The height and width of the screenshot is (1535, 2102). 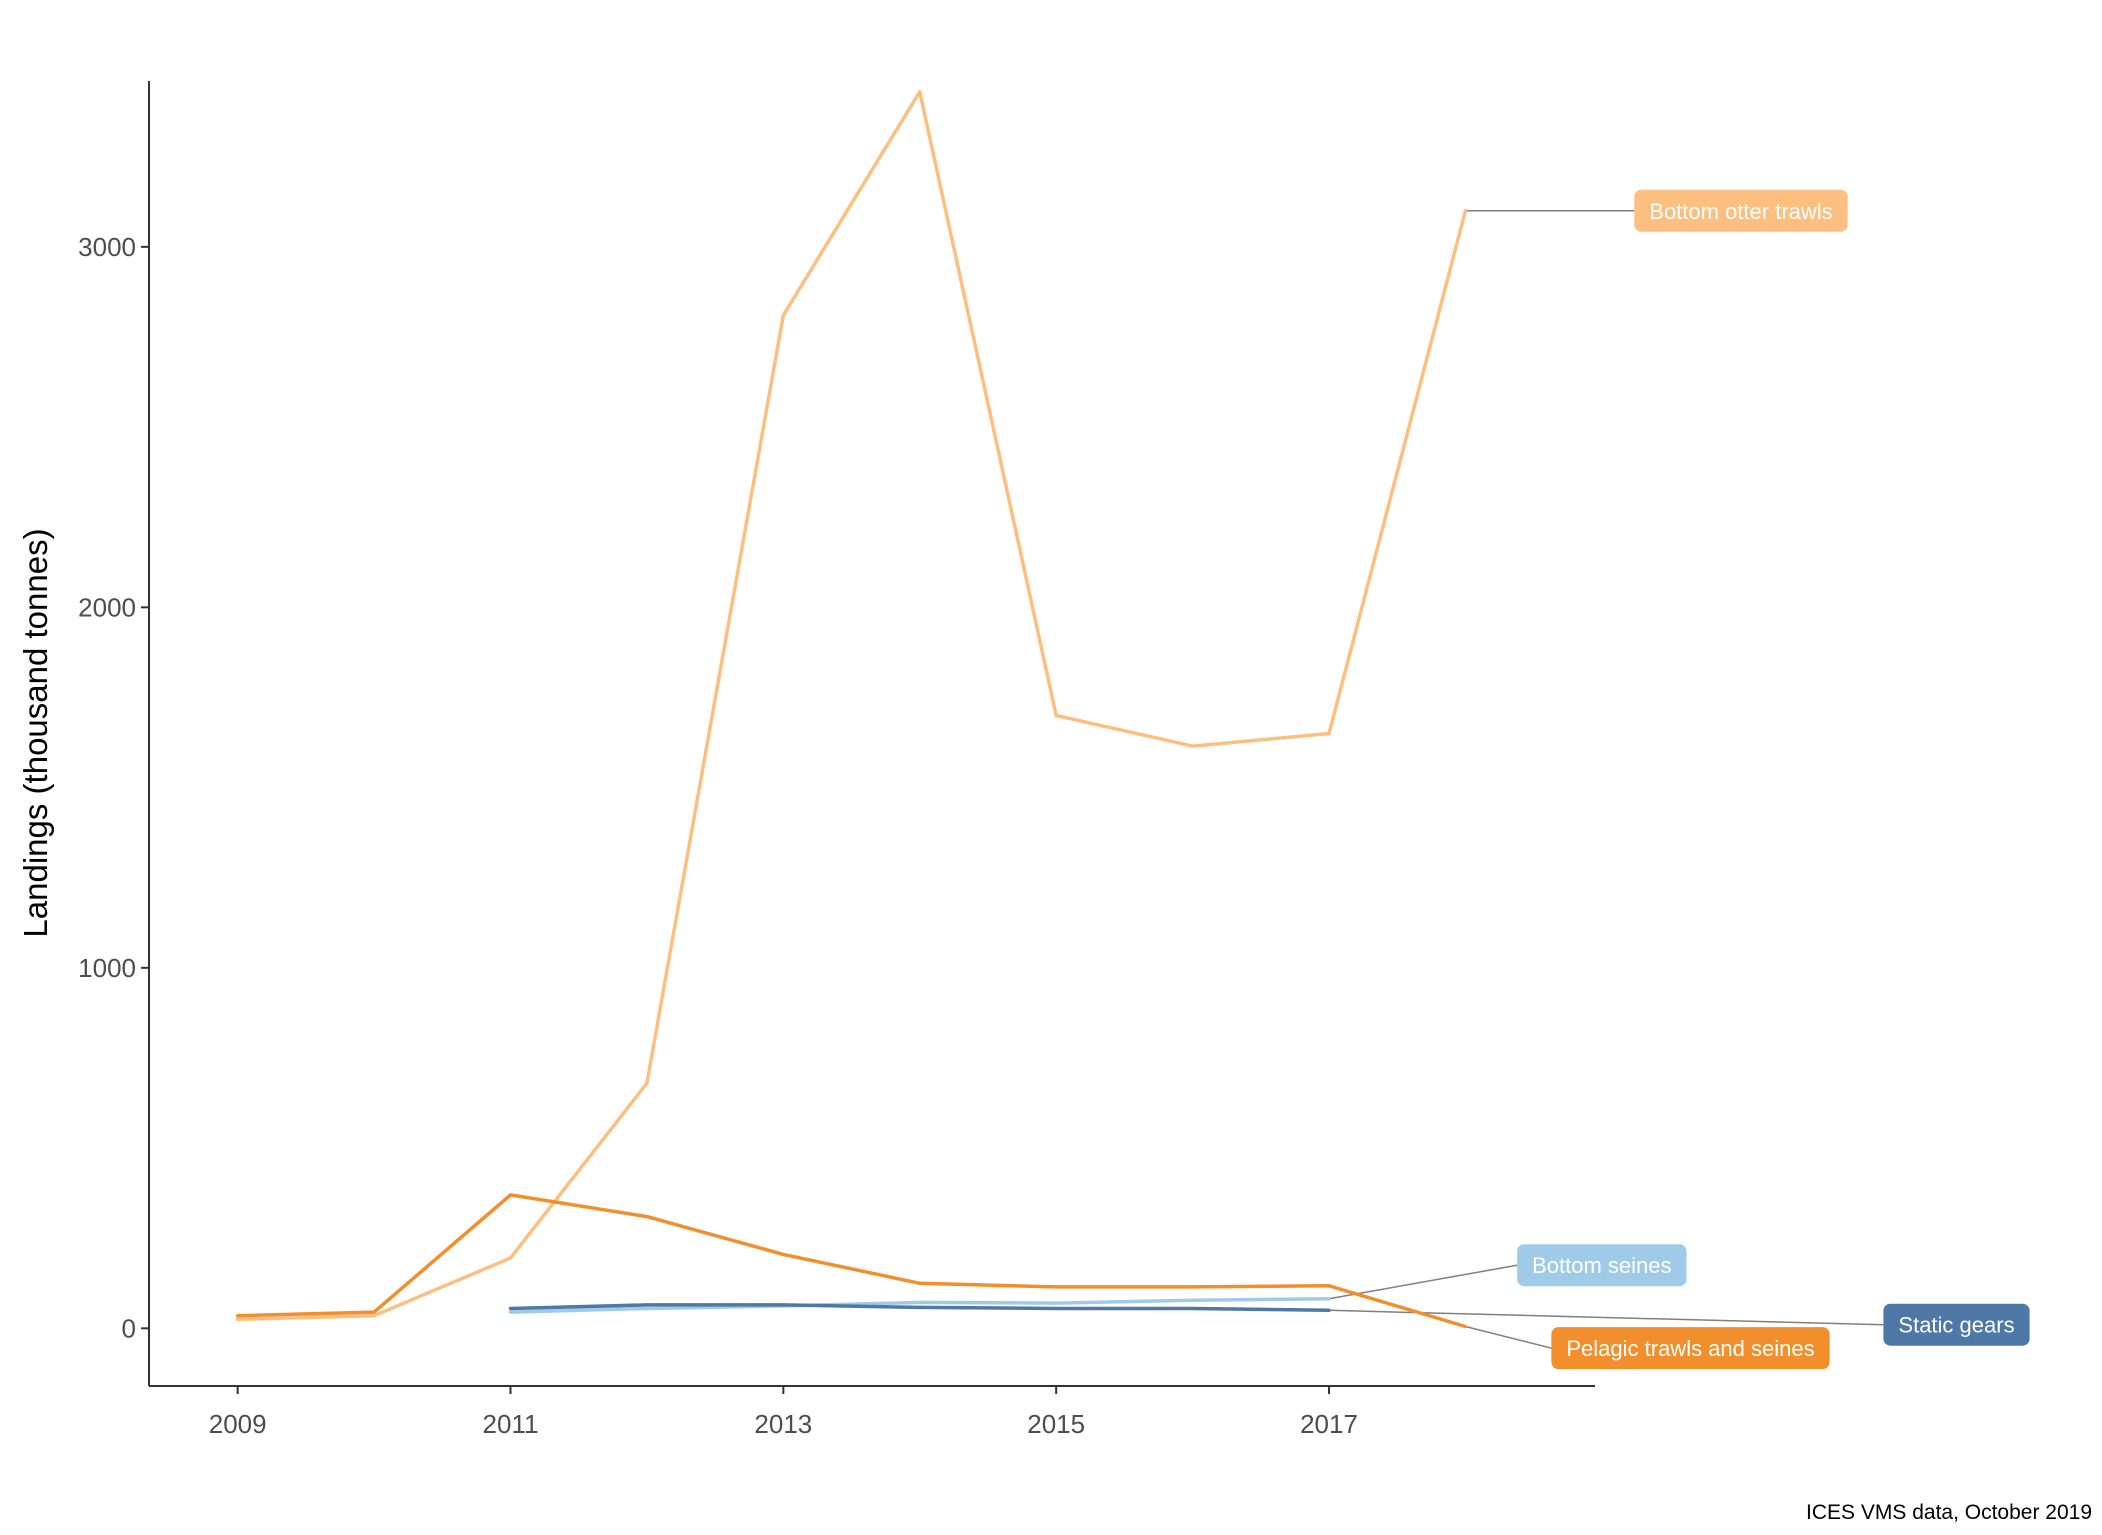 I want to click on series-line-static-gears, so click(x=919, y=1308).